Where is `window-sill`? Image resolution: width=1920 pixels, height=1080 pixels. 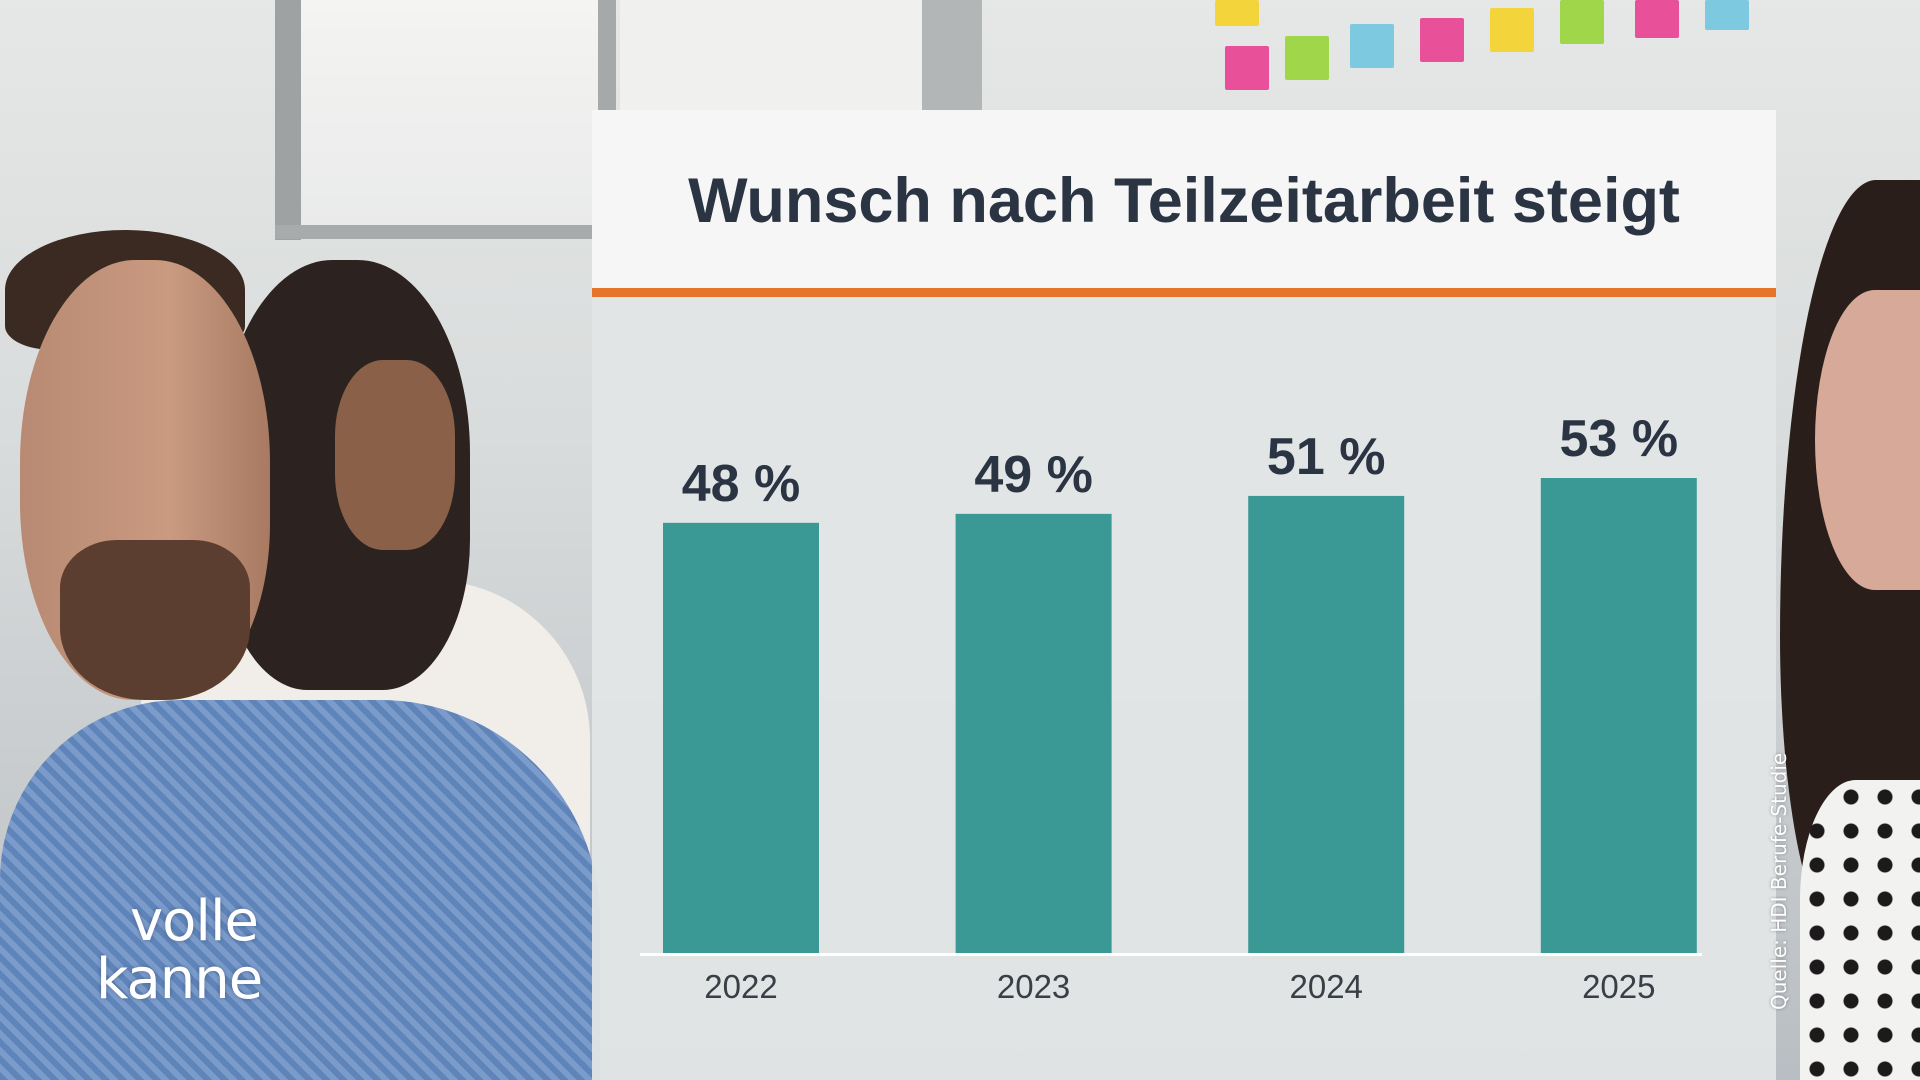
window-sill is located at coordinates (445, 232).